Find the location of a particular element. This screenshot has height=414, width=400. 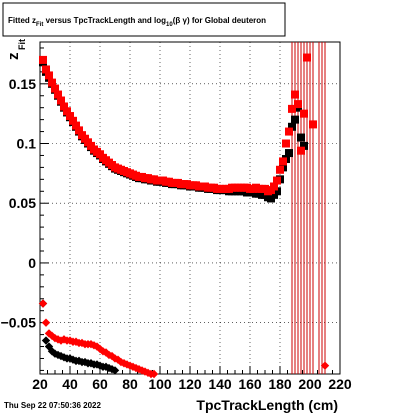

x-tick-label: 60 is located at coordinates (100, 384).